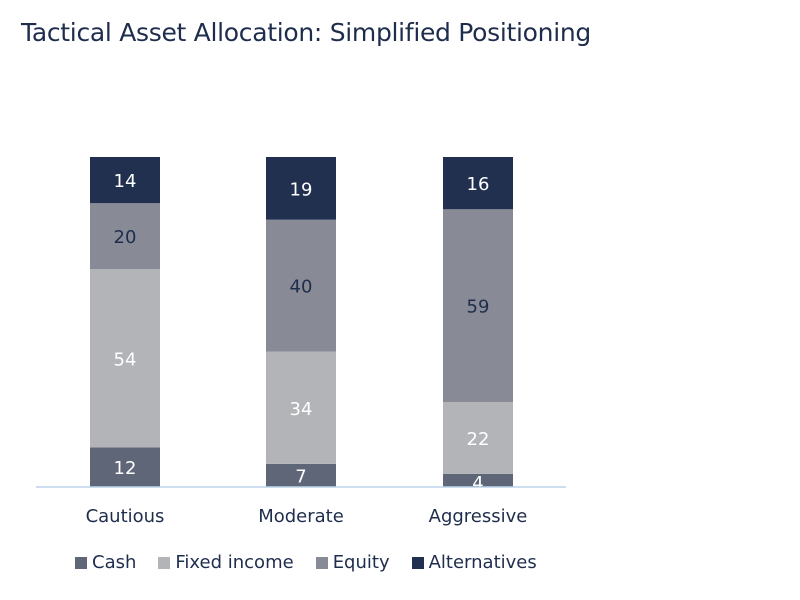 This screenshot has width=800, height=600. I want to click on bar-equity-cautious, so click(125, 236).